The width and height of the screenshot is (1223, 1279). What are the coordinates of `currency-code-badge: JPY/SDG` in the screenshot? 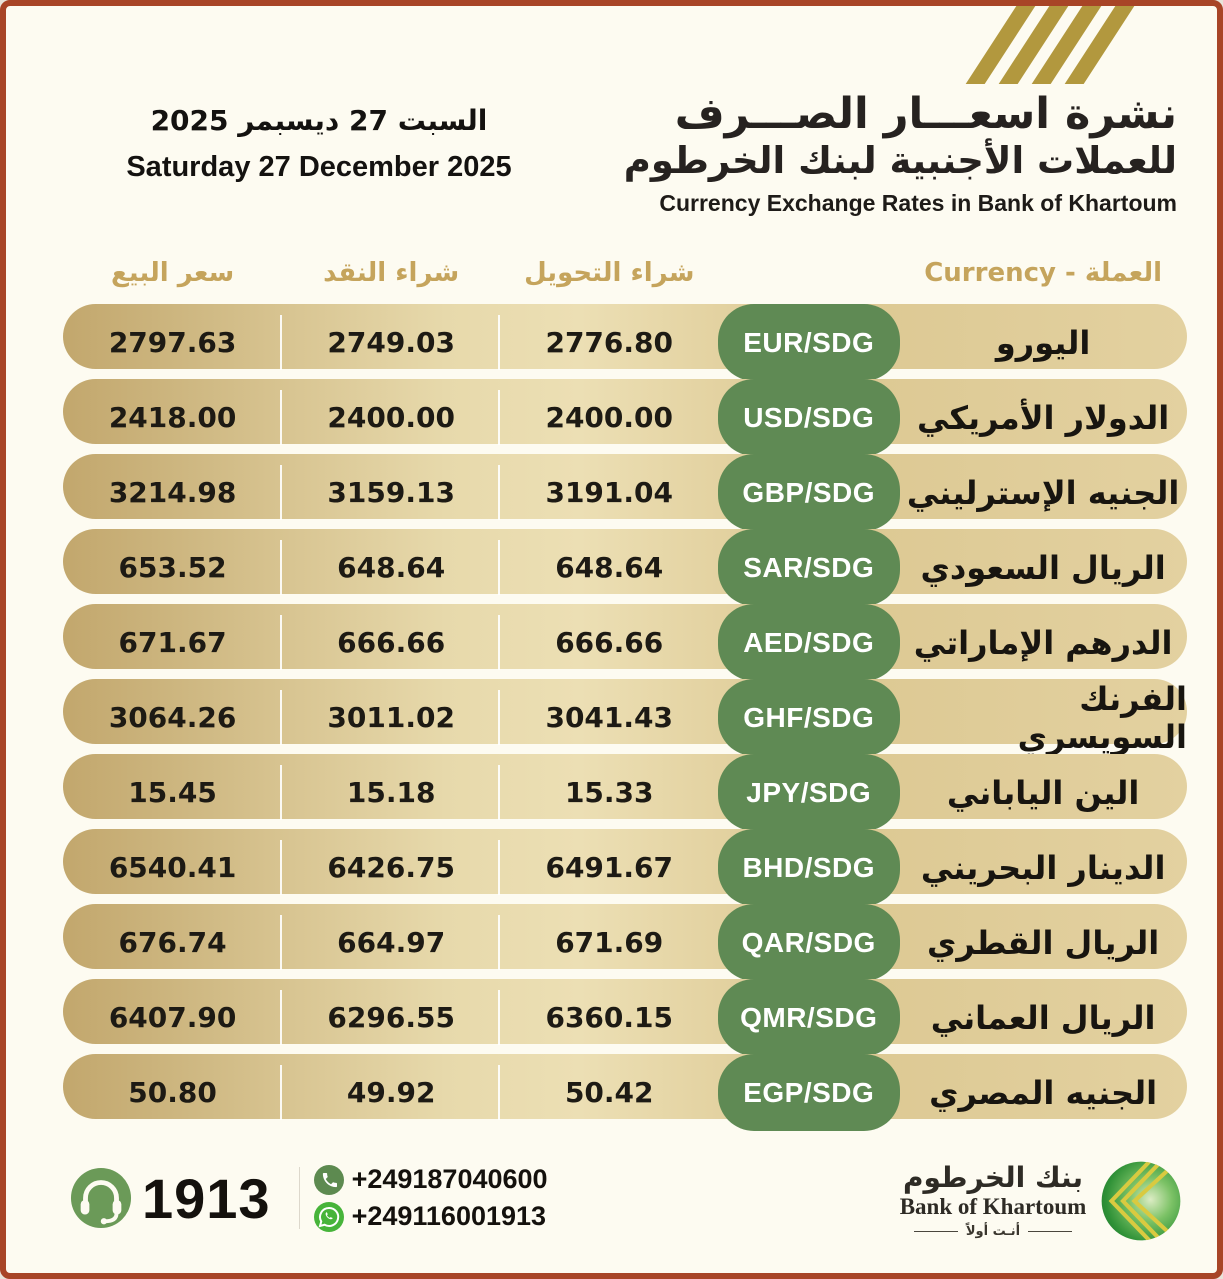 It's located at (808, 792).